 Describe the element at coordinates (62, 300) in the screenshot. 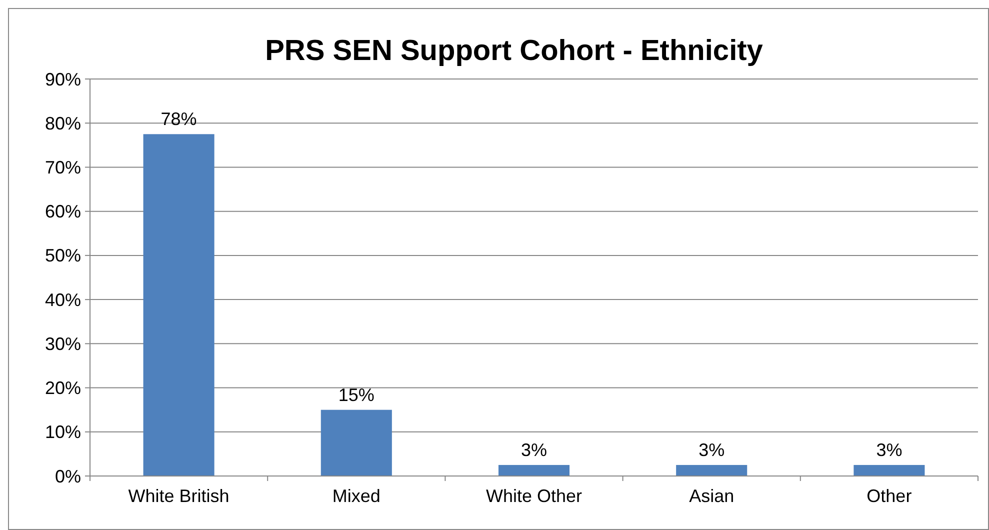

I see `y-tick-label: 40%` at that location.